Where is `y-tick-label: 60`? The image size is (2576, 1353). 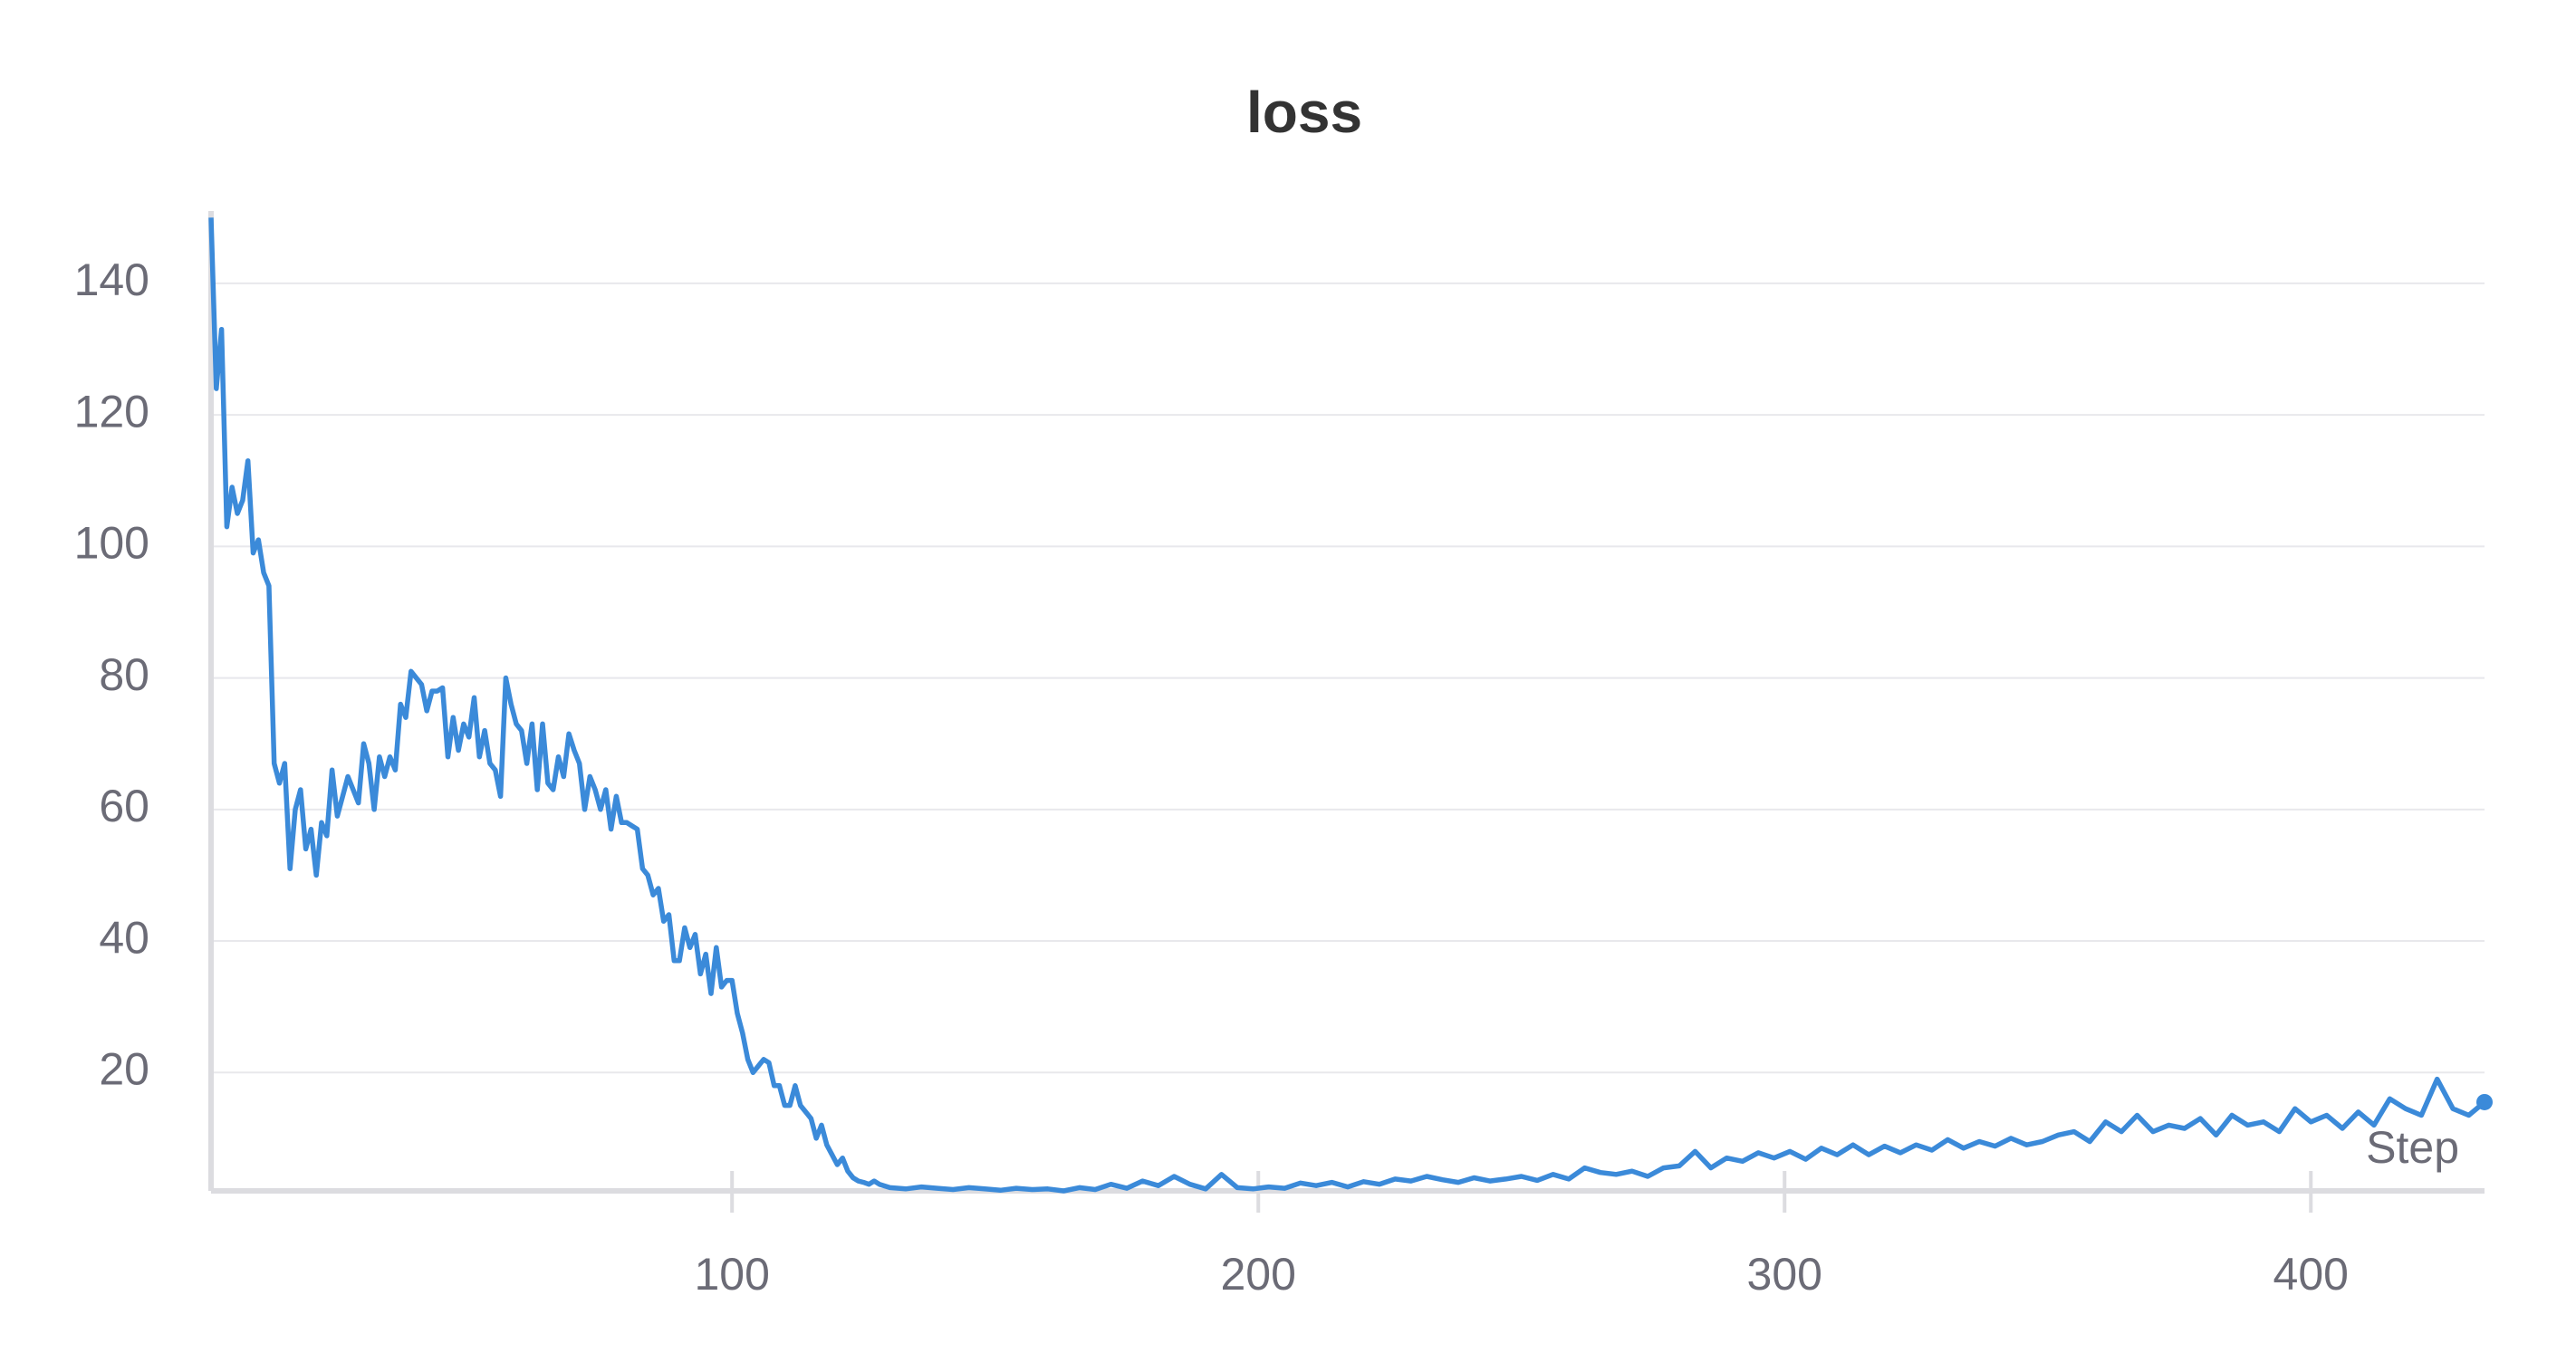
y-tick-label: 60 is located at coordinates (124, 806).